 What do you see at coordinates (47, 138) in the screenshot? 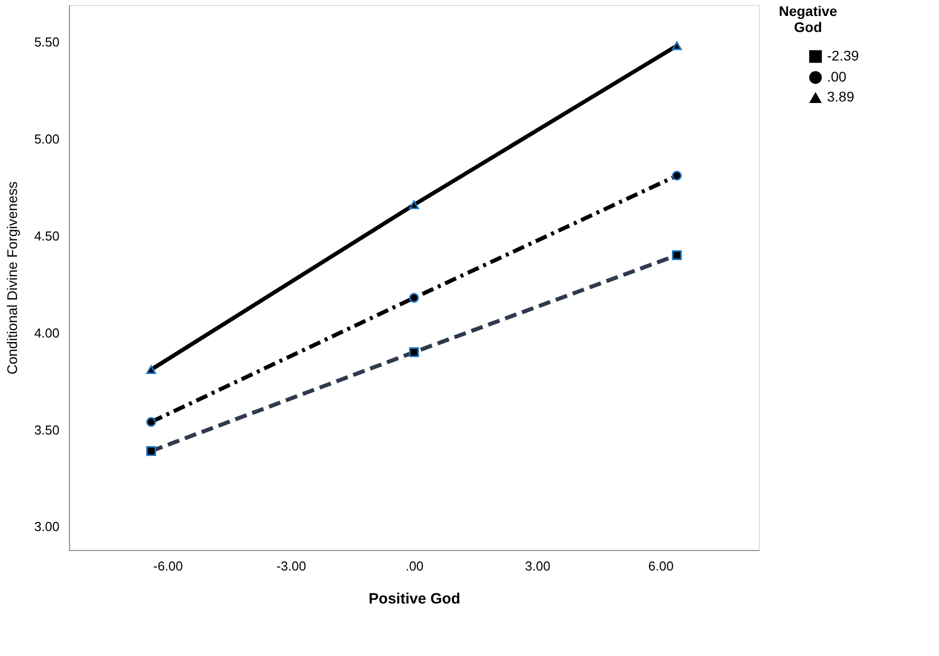
I see `y-tick-label: 5.00` at bounding box center [47, 138].